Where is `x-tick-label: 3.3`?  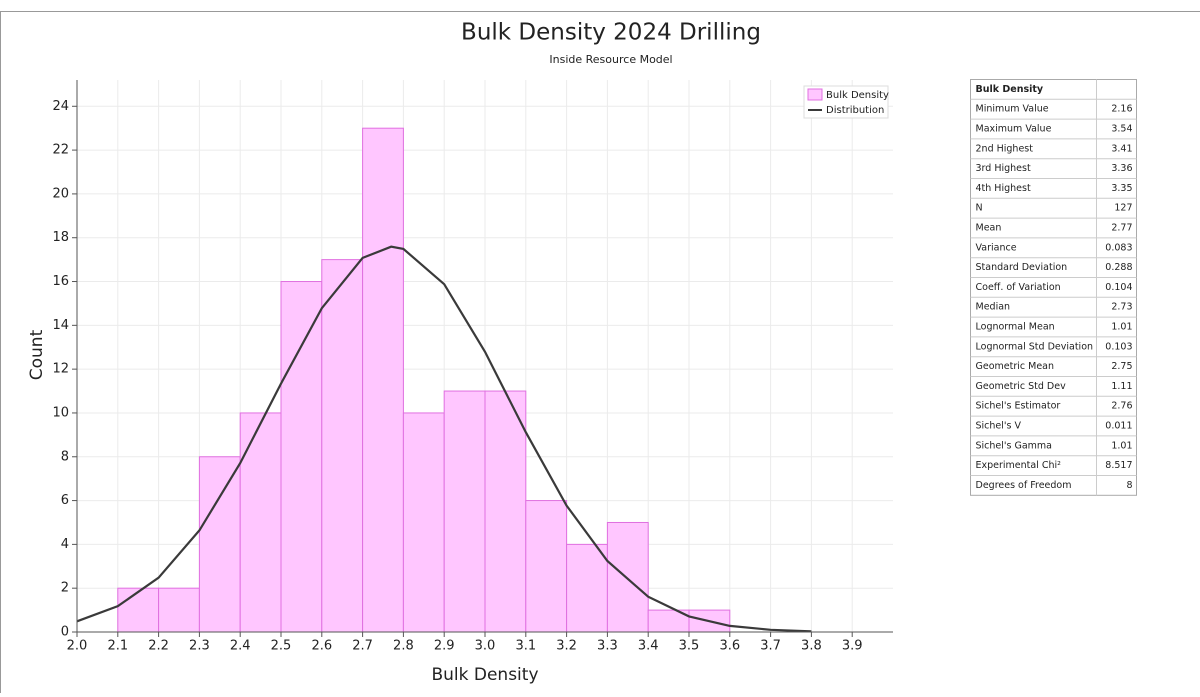 x-tick-label: 3.3 is located at coordinates (607, 646).